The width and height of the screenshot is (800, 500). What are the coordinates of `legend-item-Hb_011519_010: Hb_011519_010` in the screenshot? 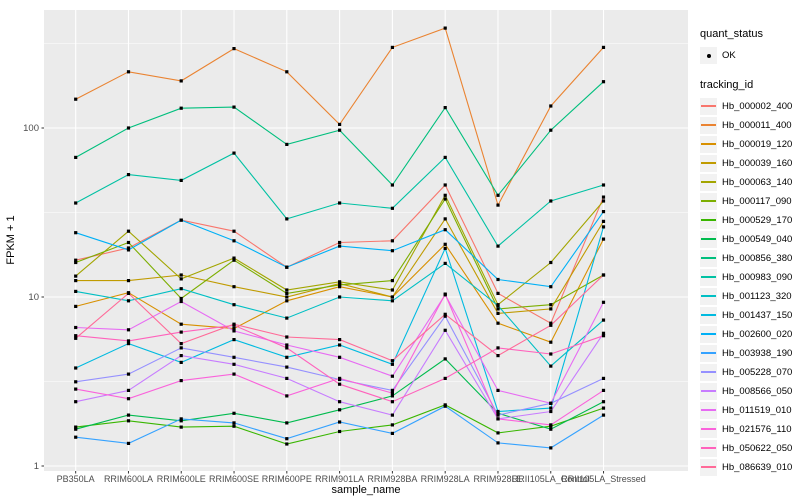 It's located at (750, 410).